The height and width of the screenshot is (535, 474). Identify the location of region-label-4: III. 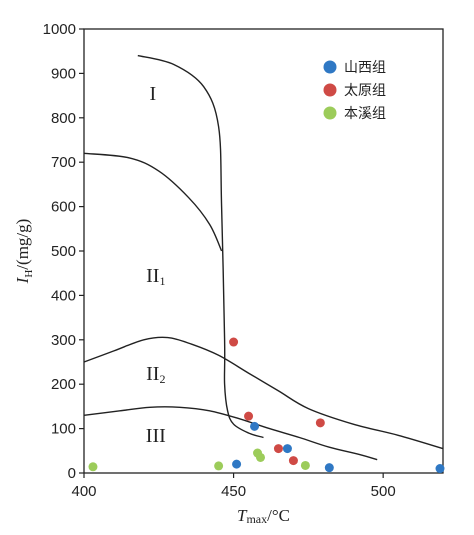
(156, 436).